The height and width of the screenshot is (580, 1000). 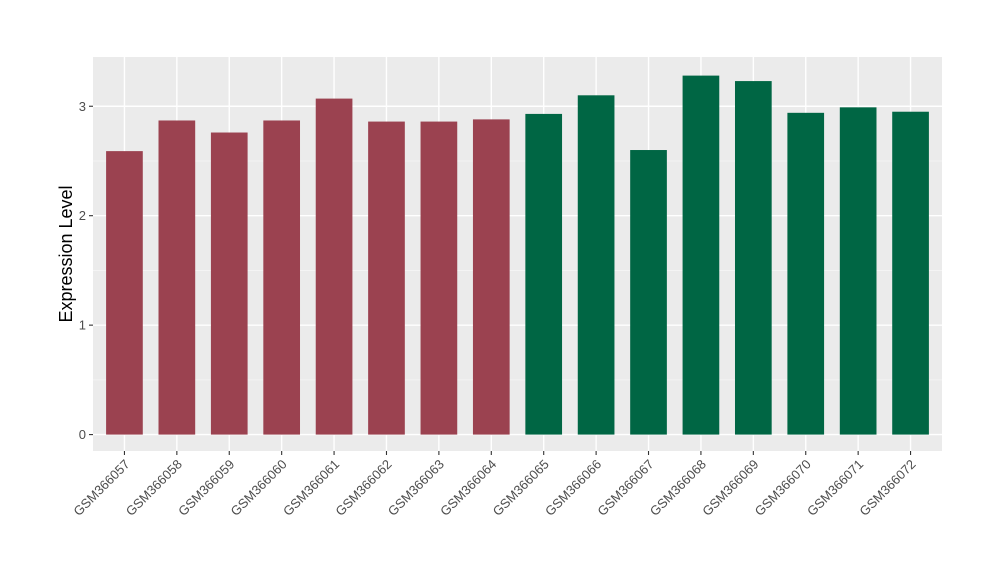 What do you see at coordinates (229, 283) in the screenshot?
I see `bar-GSM366059` at bounding box center [229, 283].